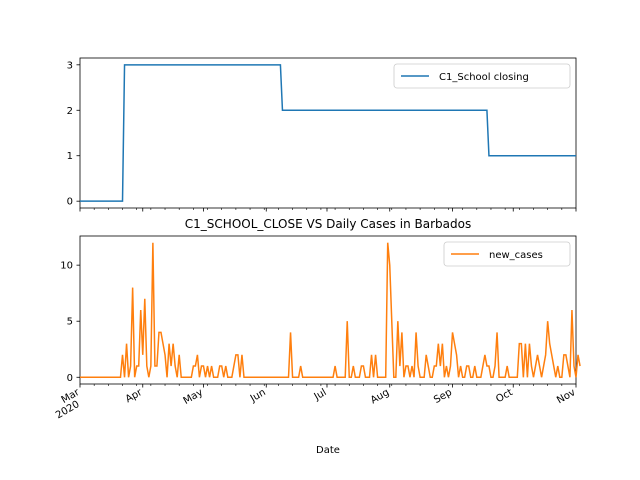 This screenshot has width=640, height=480. What do you see at coordinates (516, 255) in the screenshot?
I see `bottom-legend-label: new_cases` at bounding box center [516, 255].